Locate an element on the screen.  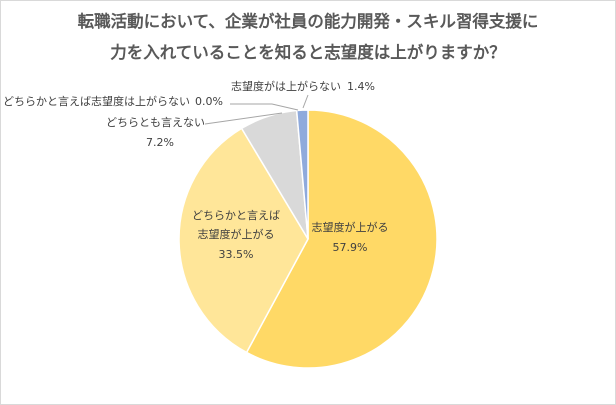
slice-label-3: どちらかと言えば志望度は上がらない is located at coordinates (96, 101).